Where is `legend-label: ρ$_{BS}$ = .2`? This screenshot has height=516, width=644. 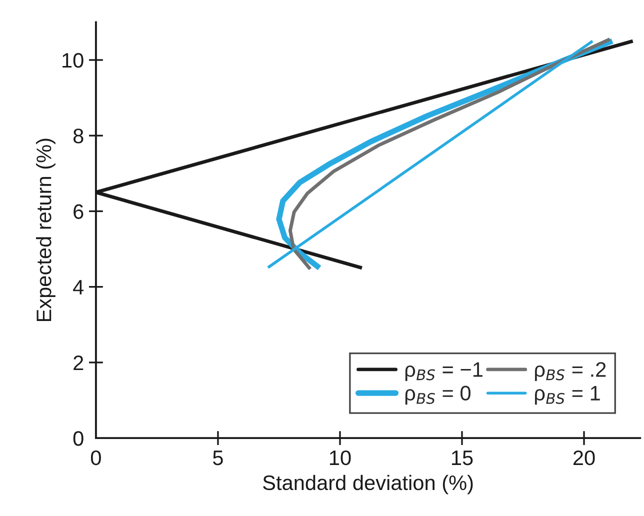
legend-label: ρ$_{BS}$ = .2 is located at coordinates (570, 372).